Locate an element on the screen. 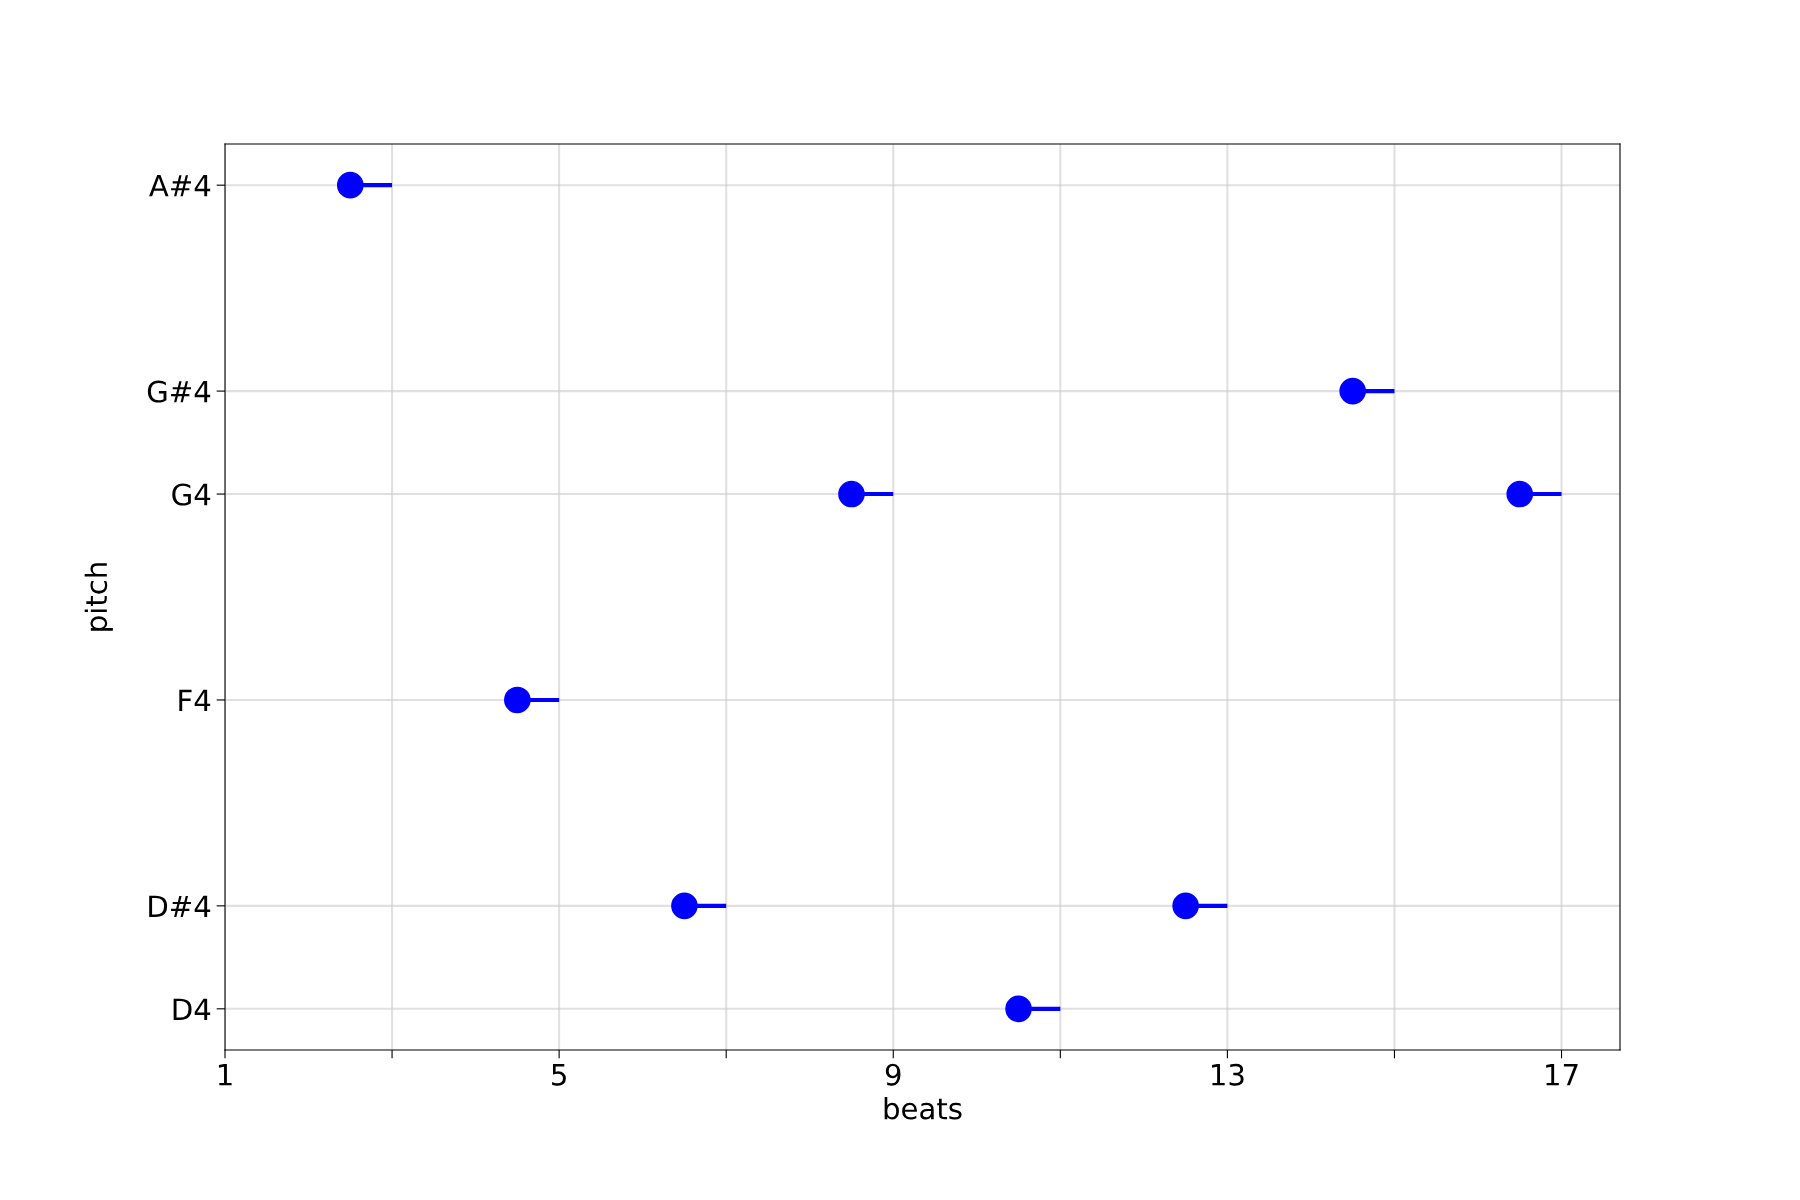 The height and width of the screenshot is (1200, 1800). y-tick-label: G#4 is located at coordinates (179, 391).